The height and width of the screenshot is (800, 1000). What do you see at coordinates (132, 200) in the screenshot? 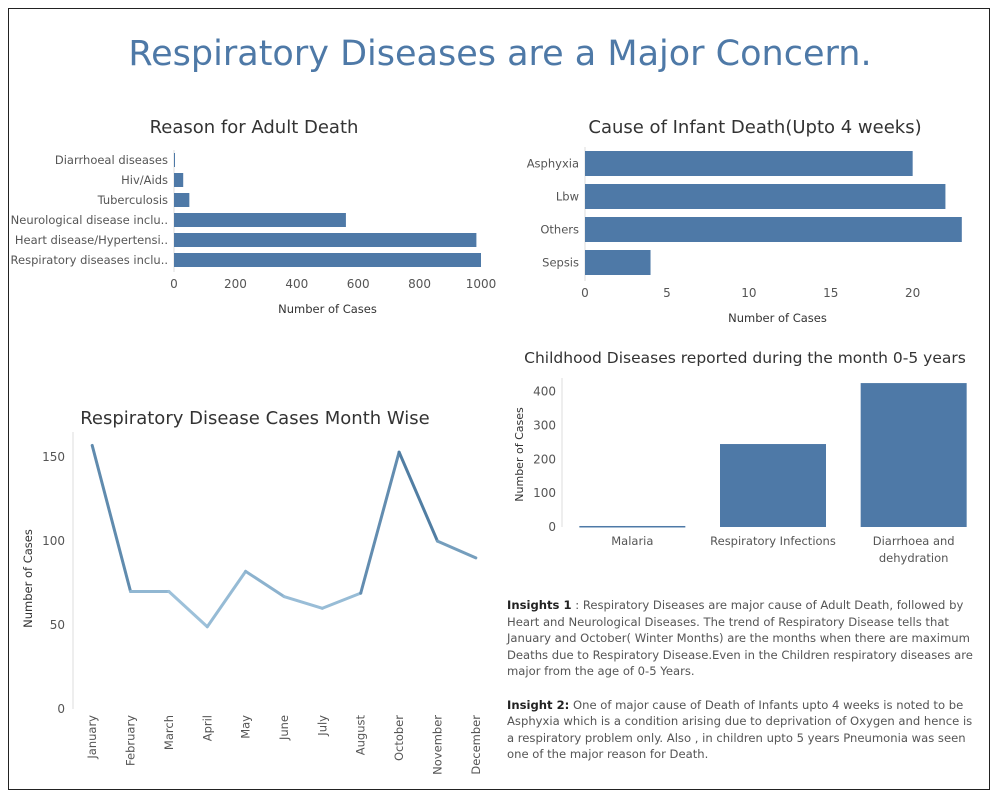
I see `adult-category-label: Tuberculosis` at bounding box center [132, 200].